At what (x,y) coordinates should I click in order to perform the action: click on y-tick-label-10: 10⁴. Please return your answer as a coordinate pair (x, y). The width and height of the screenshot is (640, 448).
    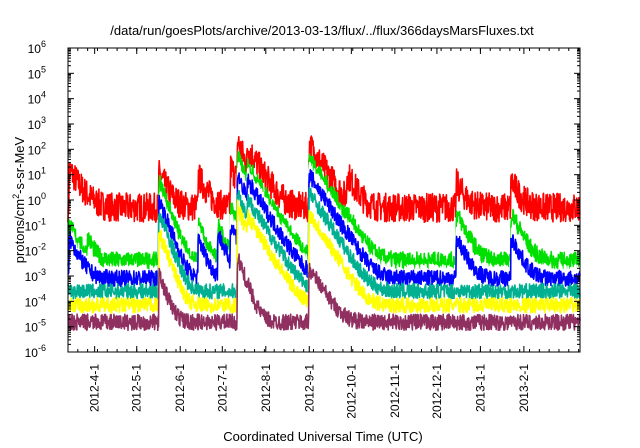
    Looking at the image, I should click on (37, 98).